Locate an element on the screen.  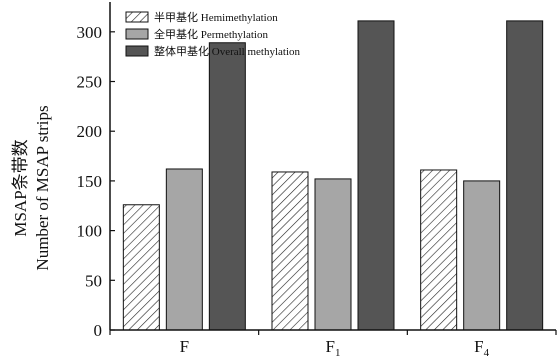
y-axis-title-en: Number of MSAP strips is located at coordinates (42, 187).